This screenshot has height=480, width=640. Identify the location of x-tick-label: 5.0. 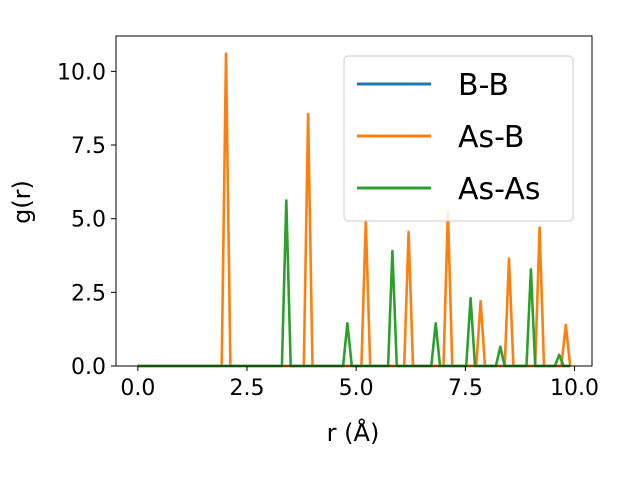
(356, 388).